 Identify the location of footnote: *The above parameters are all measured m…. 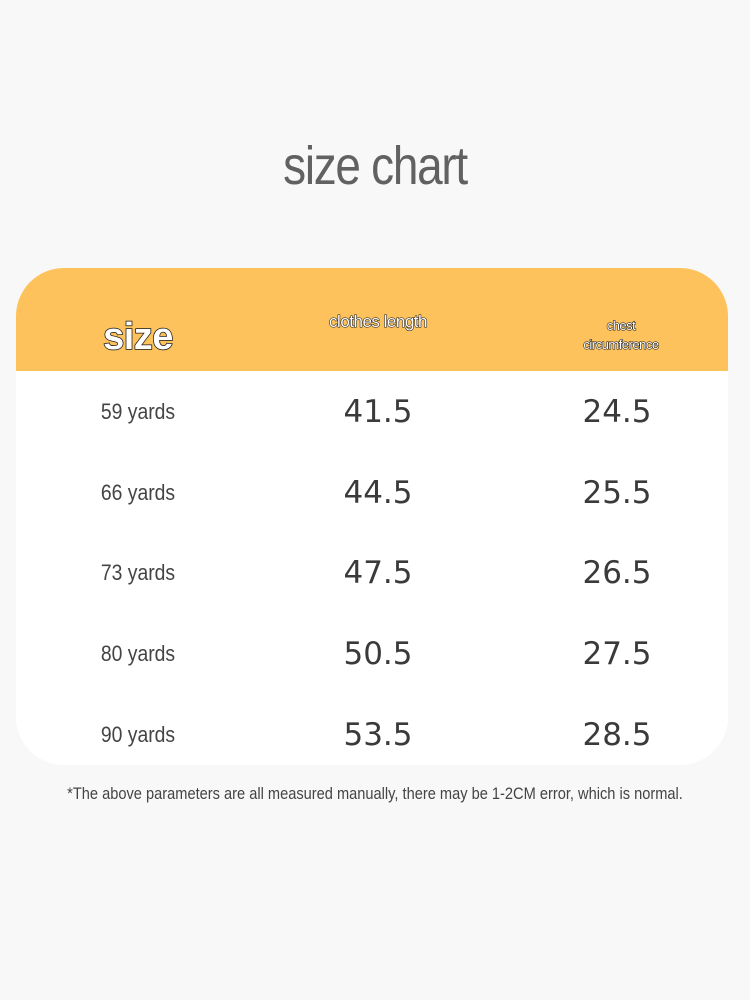
(375, 793).